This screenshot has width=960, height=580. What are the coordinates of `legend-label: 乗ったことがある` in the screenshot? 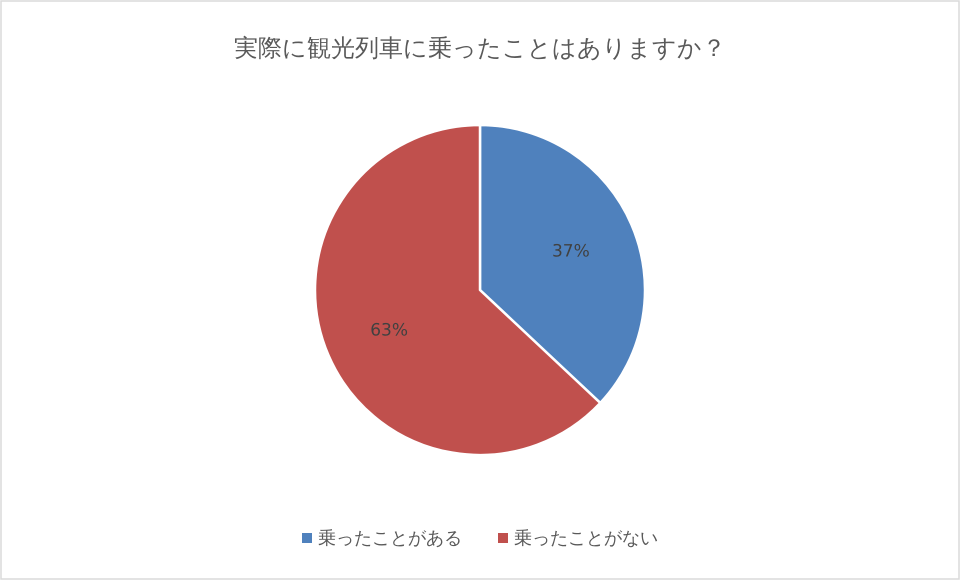 It's located at (390, 538).